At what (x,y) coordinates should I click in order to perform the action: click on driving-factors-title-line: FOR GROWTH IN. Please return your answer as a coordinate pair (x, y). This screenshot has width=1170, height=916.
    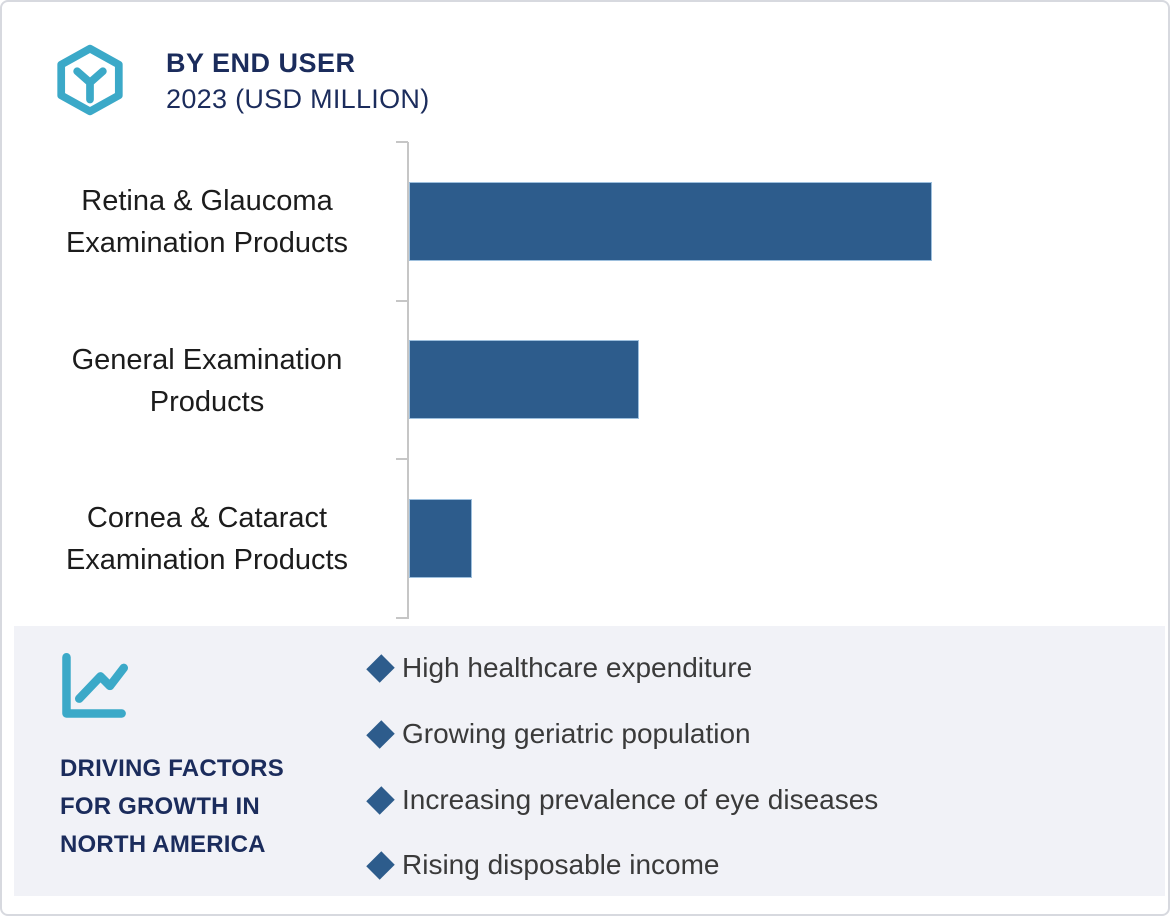
    Looking at the image, I should click on (160, 806).